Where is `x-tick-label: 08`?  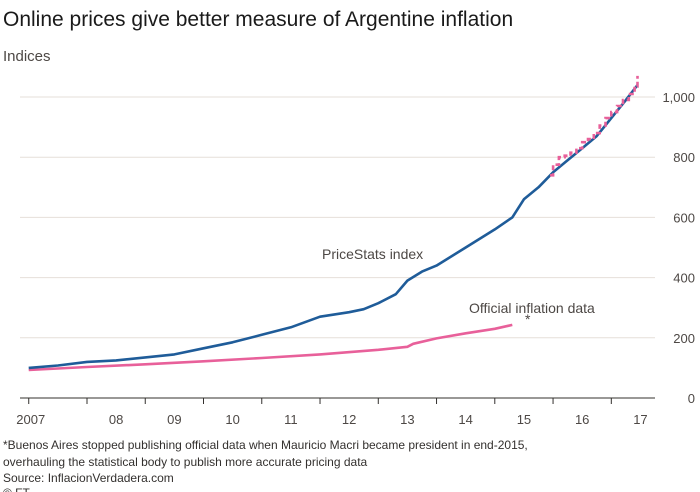
x-tick-label: 08 is located at coordinates (116, 419).